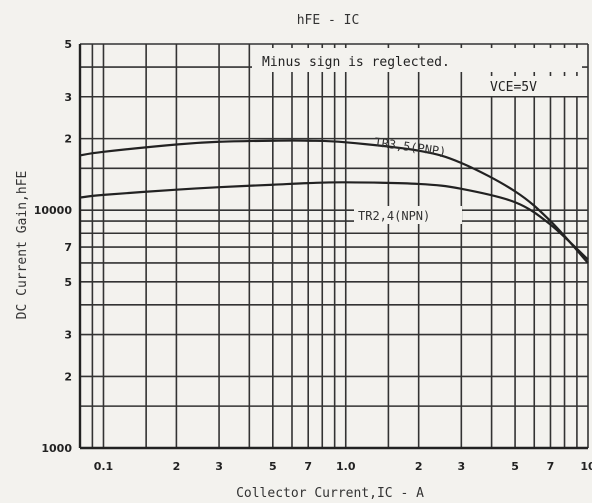 Image resolution: width=592 pixels, height=503 pixels. I want to click on y-tick-label: 7, so click(68, 247).